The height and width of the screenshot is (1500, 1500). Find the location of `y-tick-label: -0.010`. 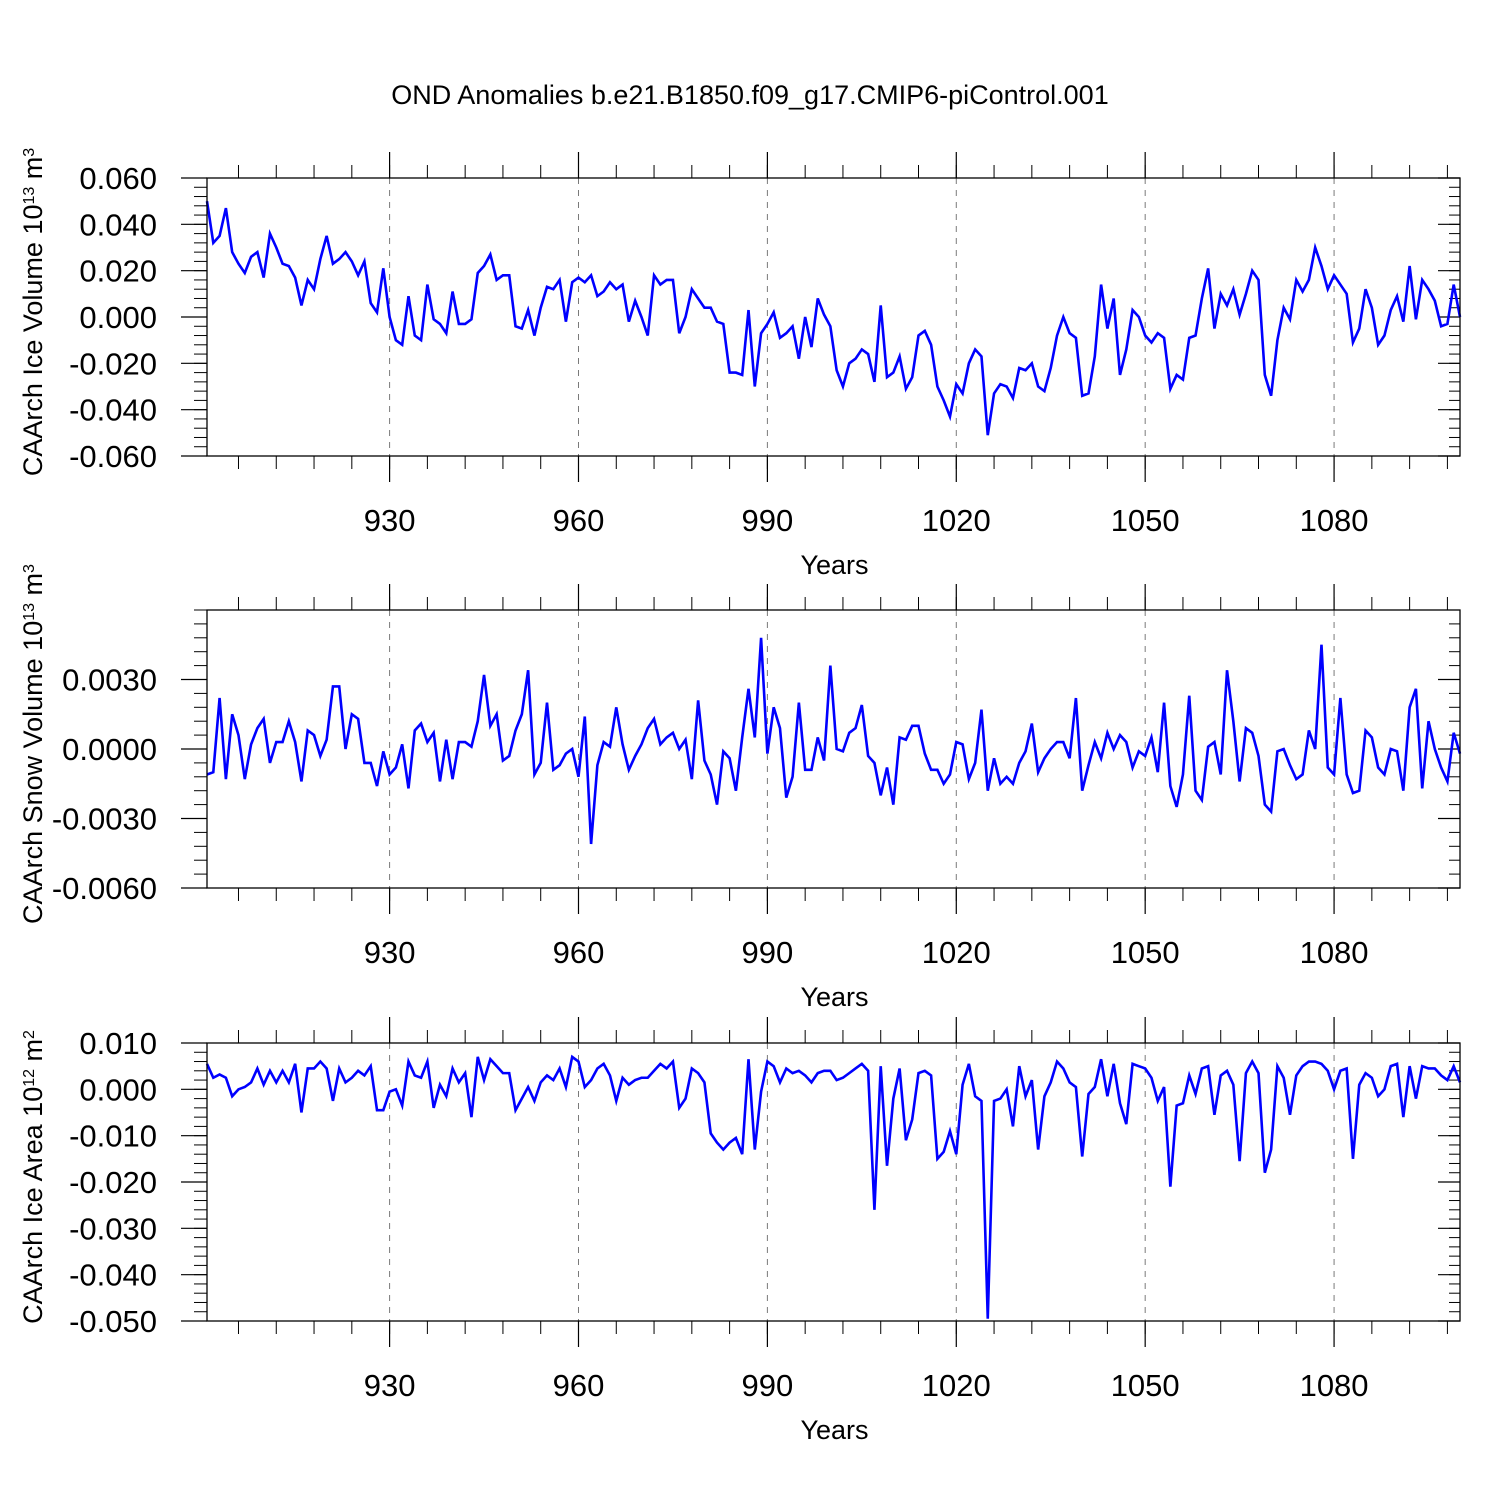

y-tick-label: -0.010 is located at coordinates (113, 1136).